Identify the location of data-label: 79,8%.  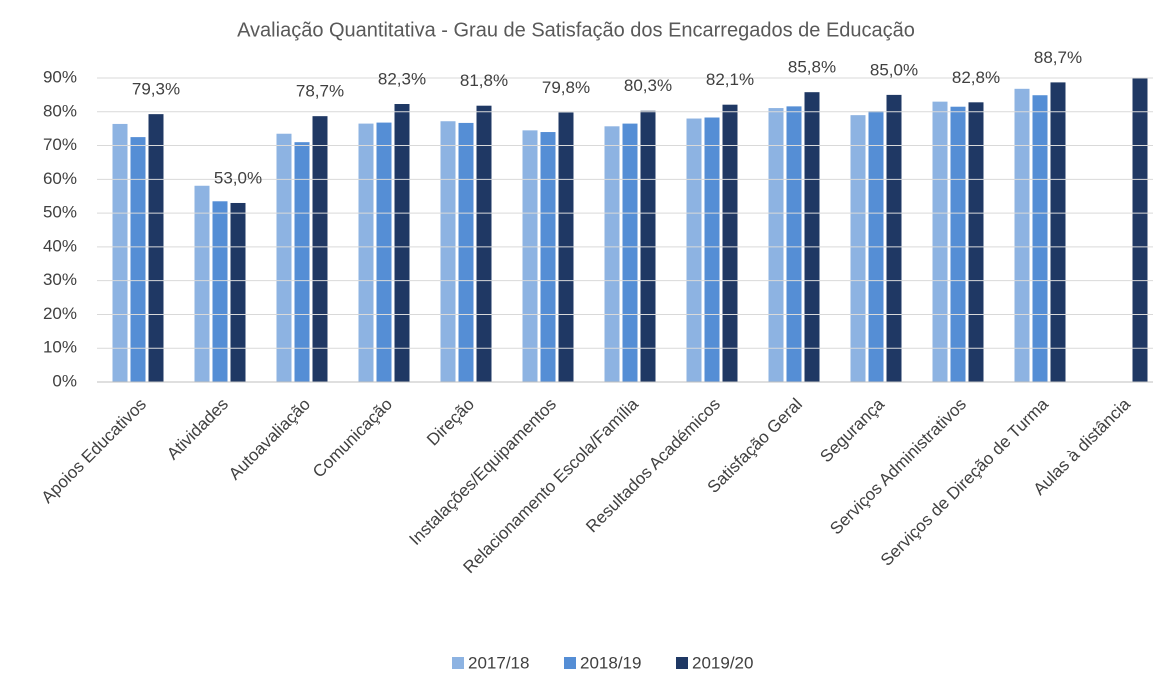
(566, 87).